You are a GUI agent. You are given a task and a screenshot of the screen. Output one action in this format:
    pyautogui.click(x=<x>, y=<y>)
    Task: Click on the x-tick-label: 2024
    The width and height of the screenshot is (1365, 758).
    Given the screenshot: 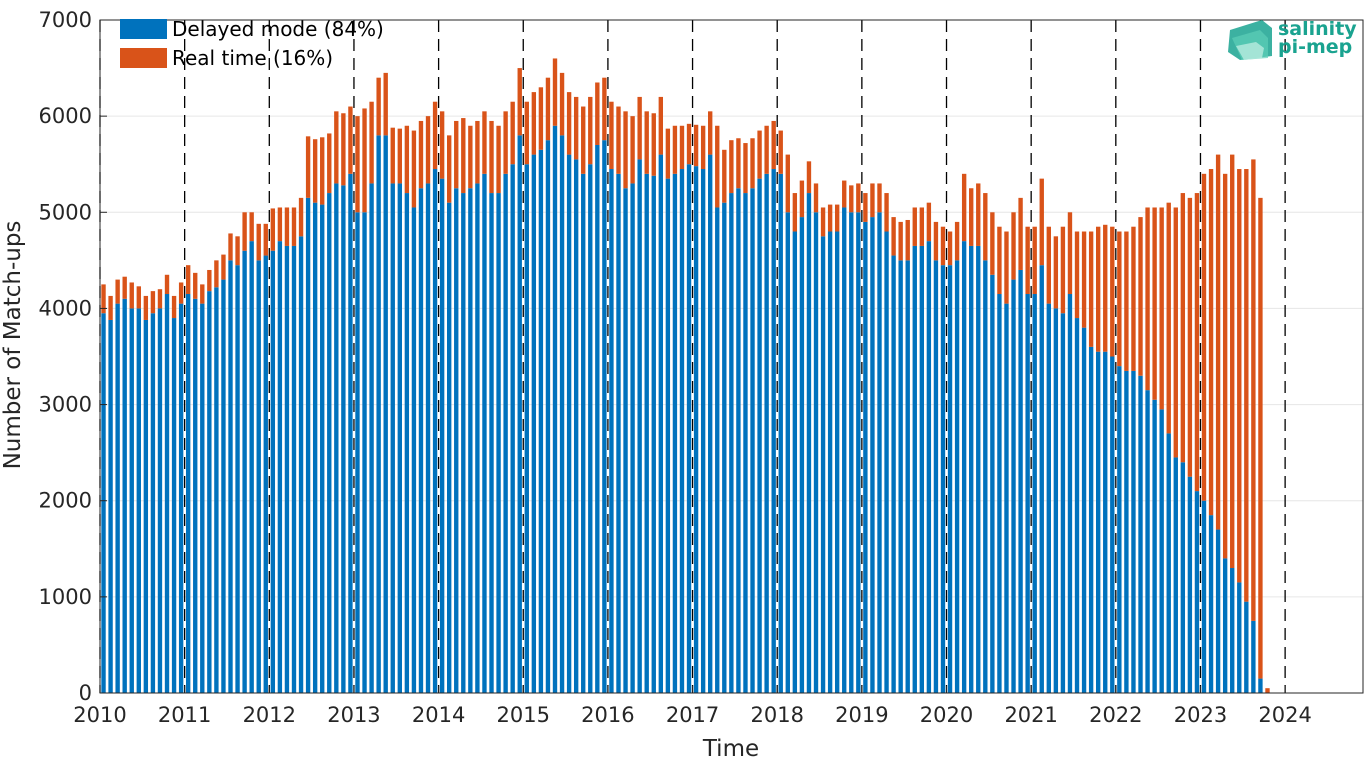 What is the action you would take?
    pyautogui.click(x=1284, y=715)
    